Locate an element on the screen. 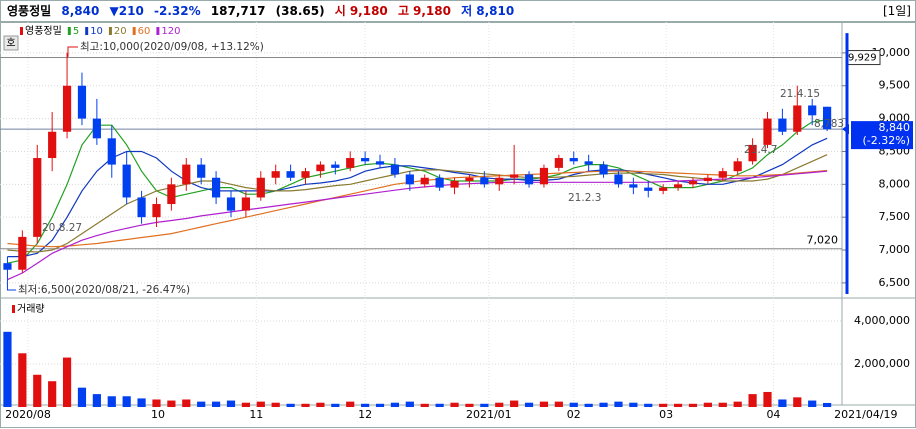 The width and height of the screenshot is (916, 429). annotation: 21.2.3 is located at coordinates (584, 198).